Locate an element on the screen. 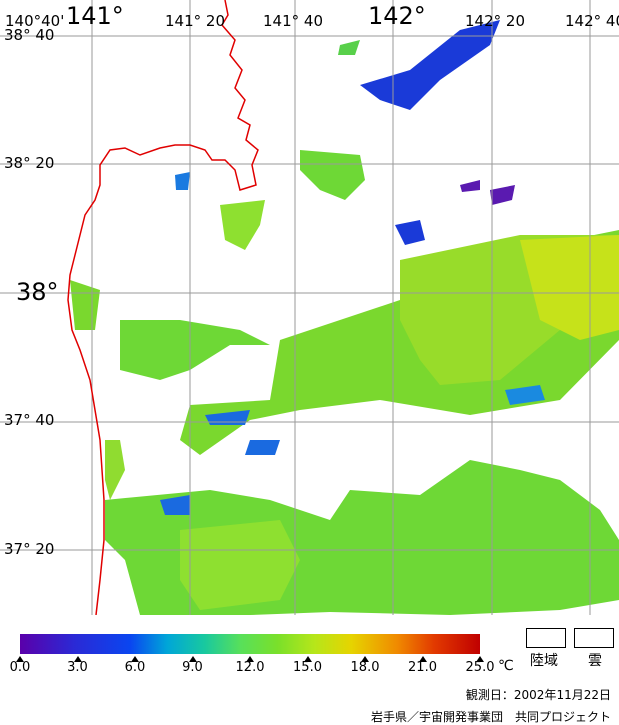 This screenshot has width=619, height=725. lat-label-37-20: 37° 20 is located at coordinates (29, 549).